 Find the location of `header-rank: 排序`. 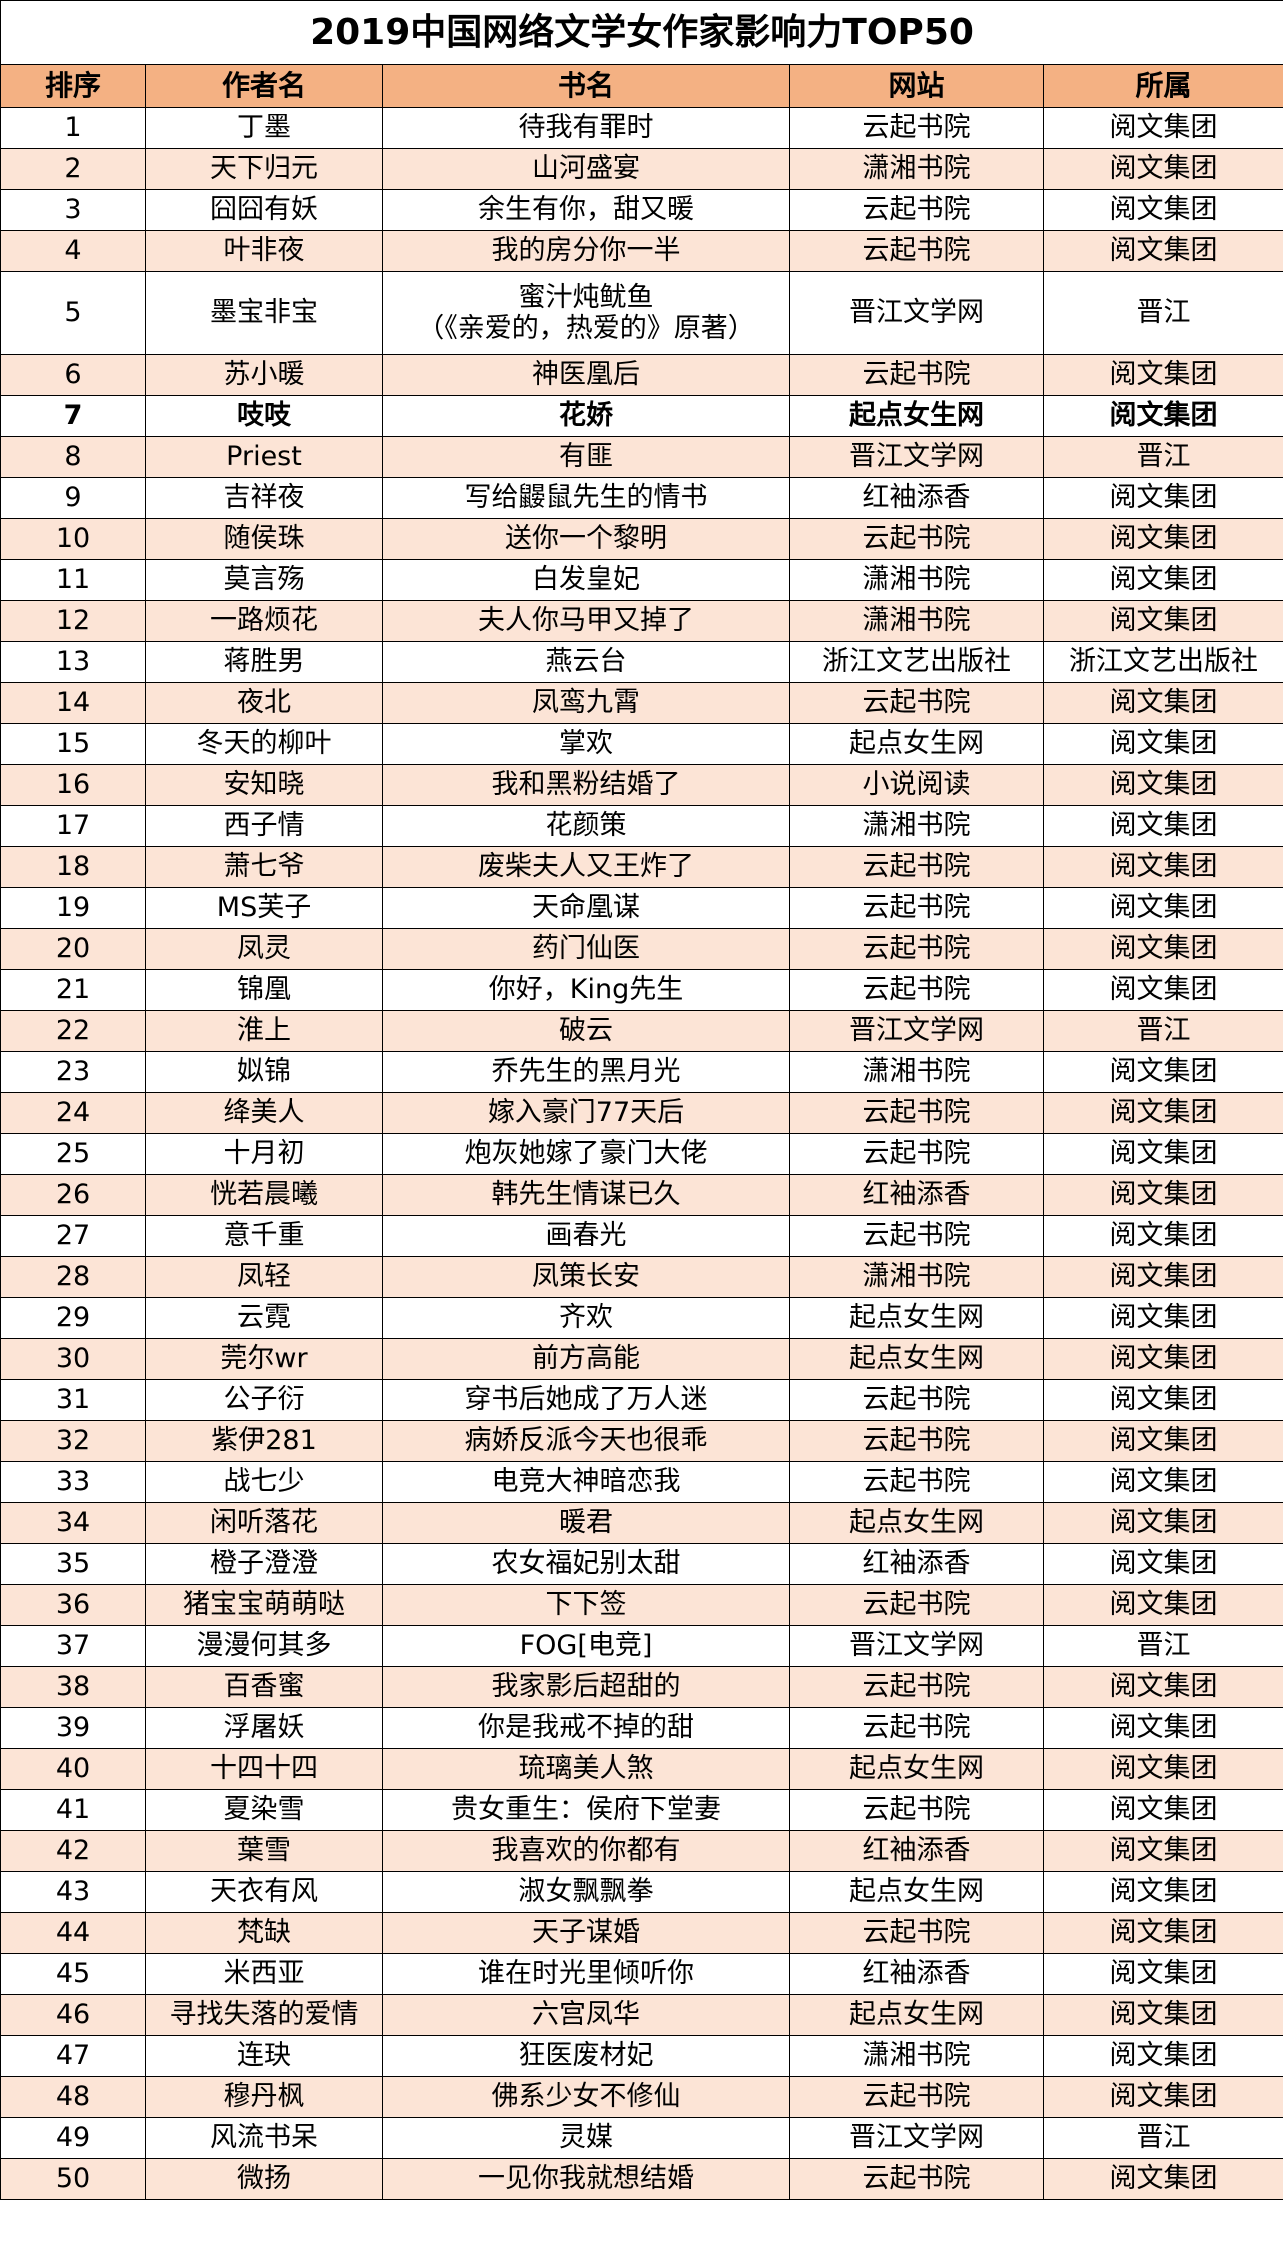

header-rank: 排序 is located at coordinates (73, 86).